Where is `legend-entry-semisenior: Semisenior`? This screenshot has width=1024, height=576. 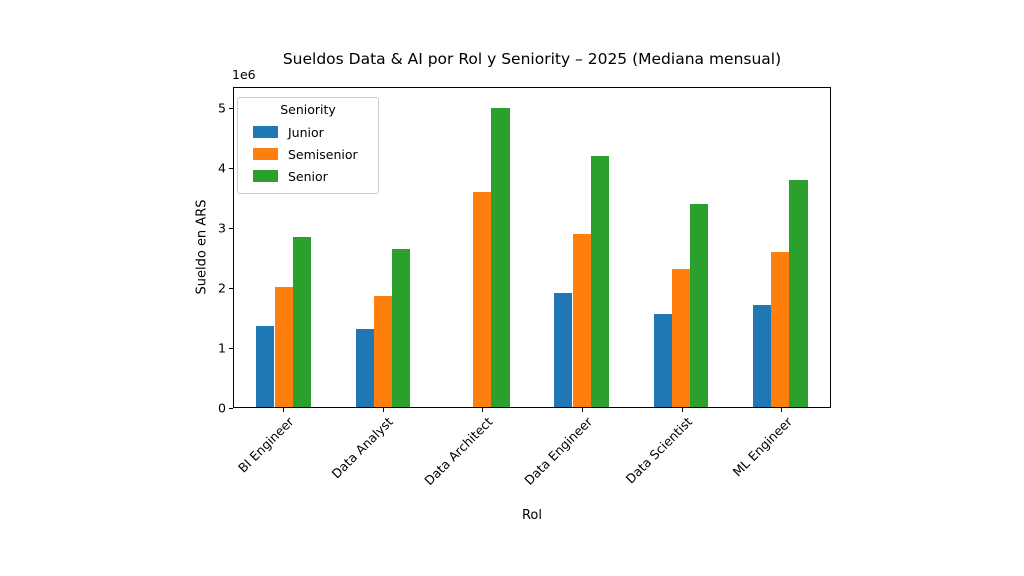
legend-entry-semisenior: Semisenior is located at coordinates (308, 154).